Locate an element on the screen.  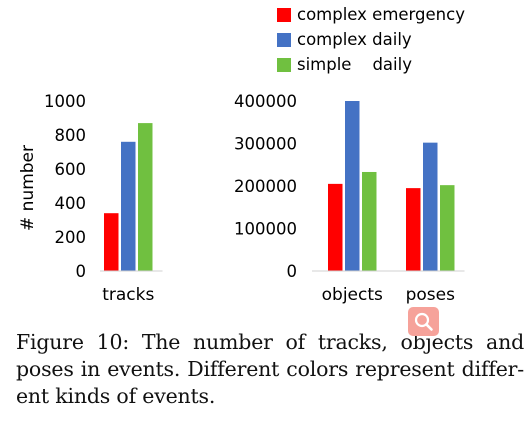
zoom-icon is located at coordinates (423, 321).